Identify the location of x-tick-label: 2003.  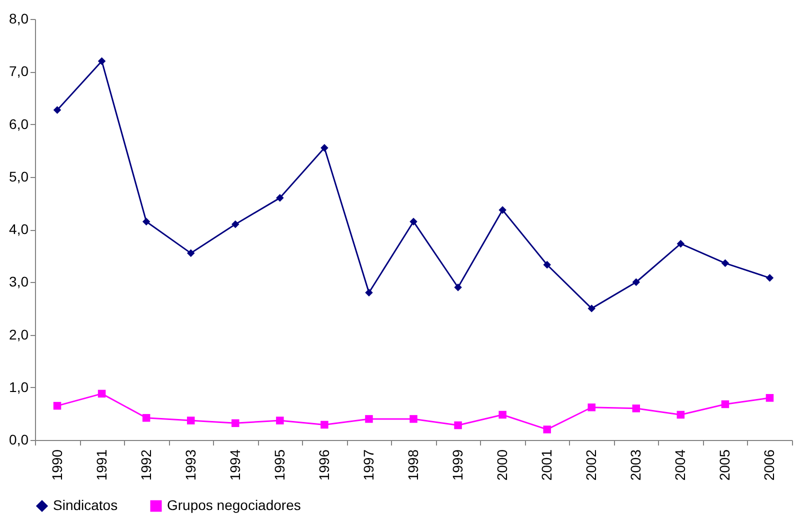
(636, 465).